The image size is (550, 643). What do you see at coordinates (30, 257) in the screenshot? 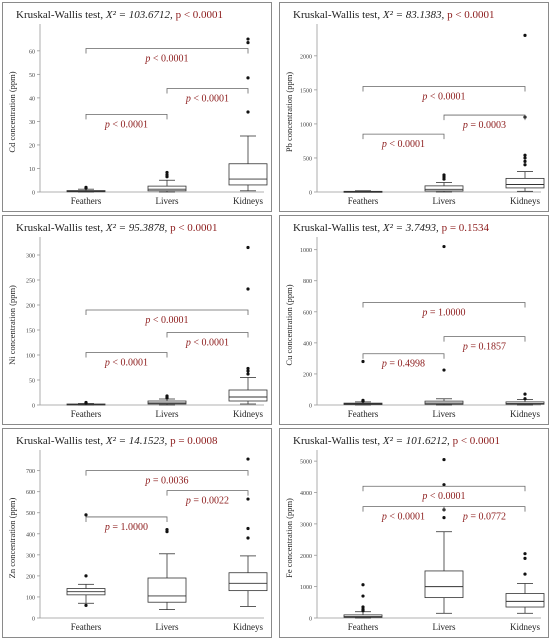
I see `y-tick-label: 300` at bounding box center [30, 257].